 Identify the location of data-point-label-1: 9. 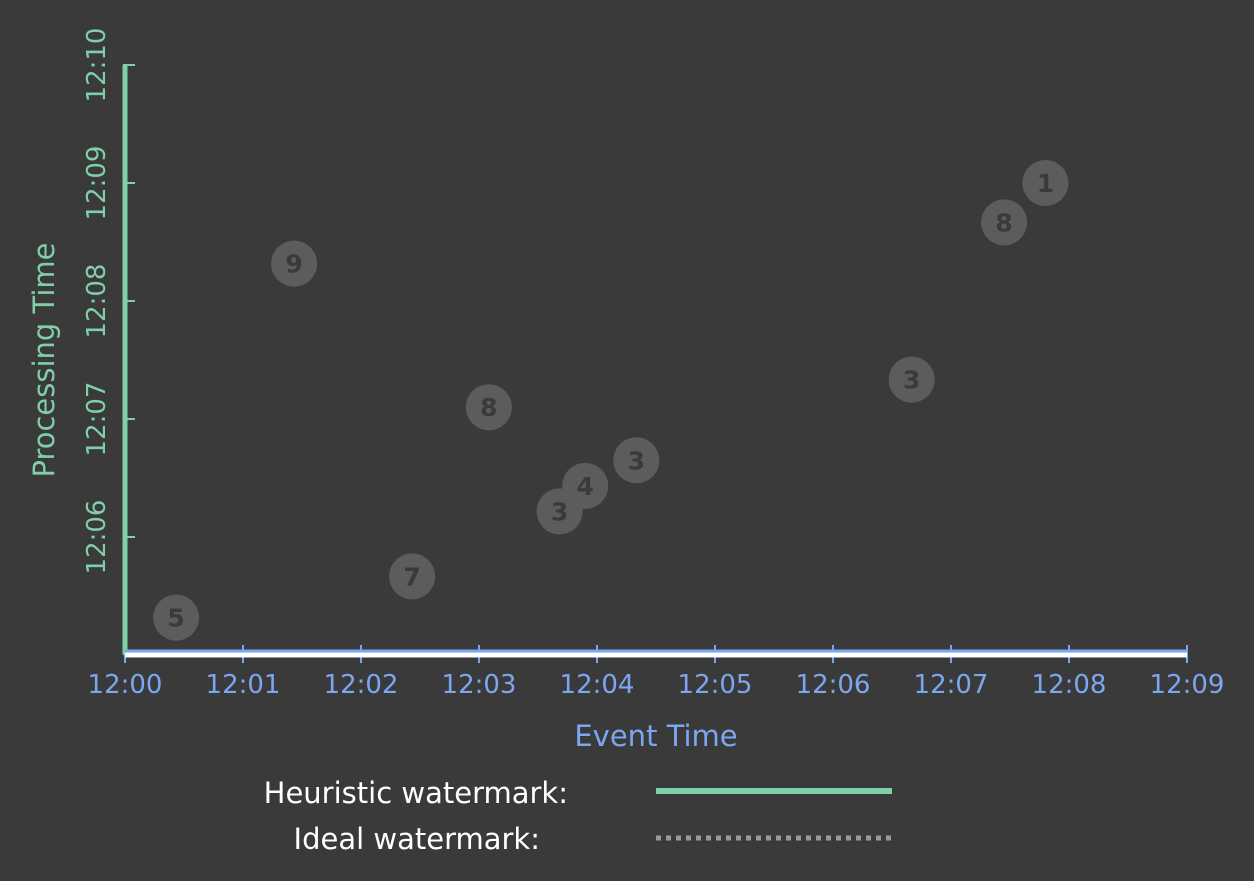
(293, 264).